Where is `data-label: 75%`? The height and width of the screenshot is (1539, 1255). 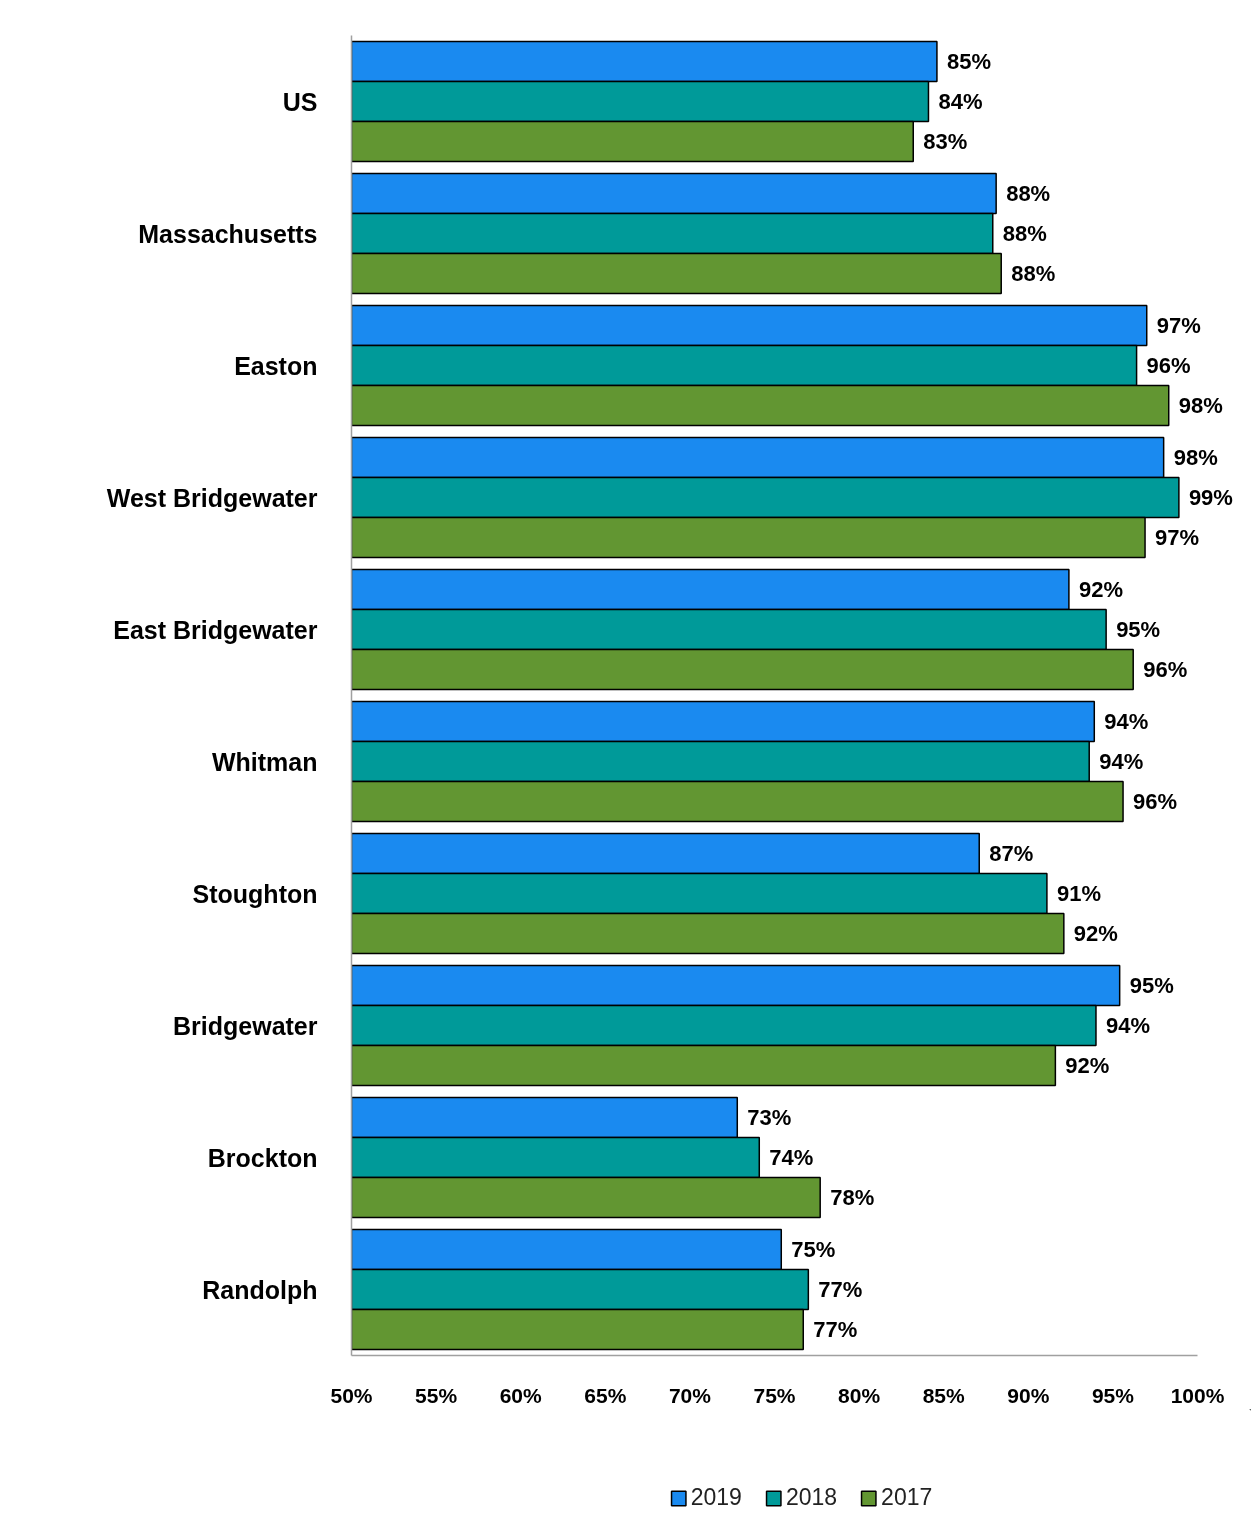
data-label: 75% is located at coordinates (813, 1249).